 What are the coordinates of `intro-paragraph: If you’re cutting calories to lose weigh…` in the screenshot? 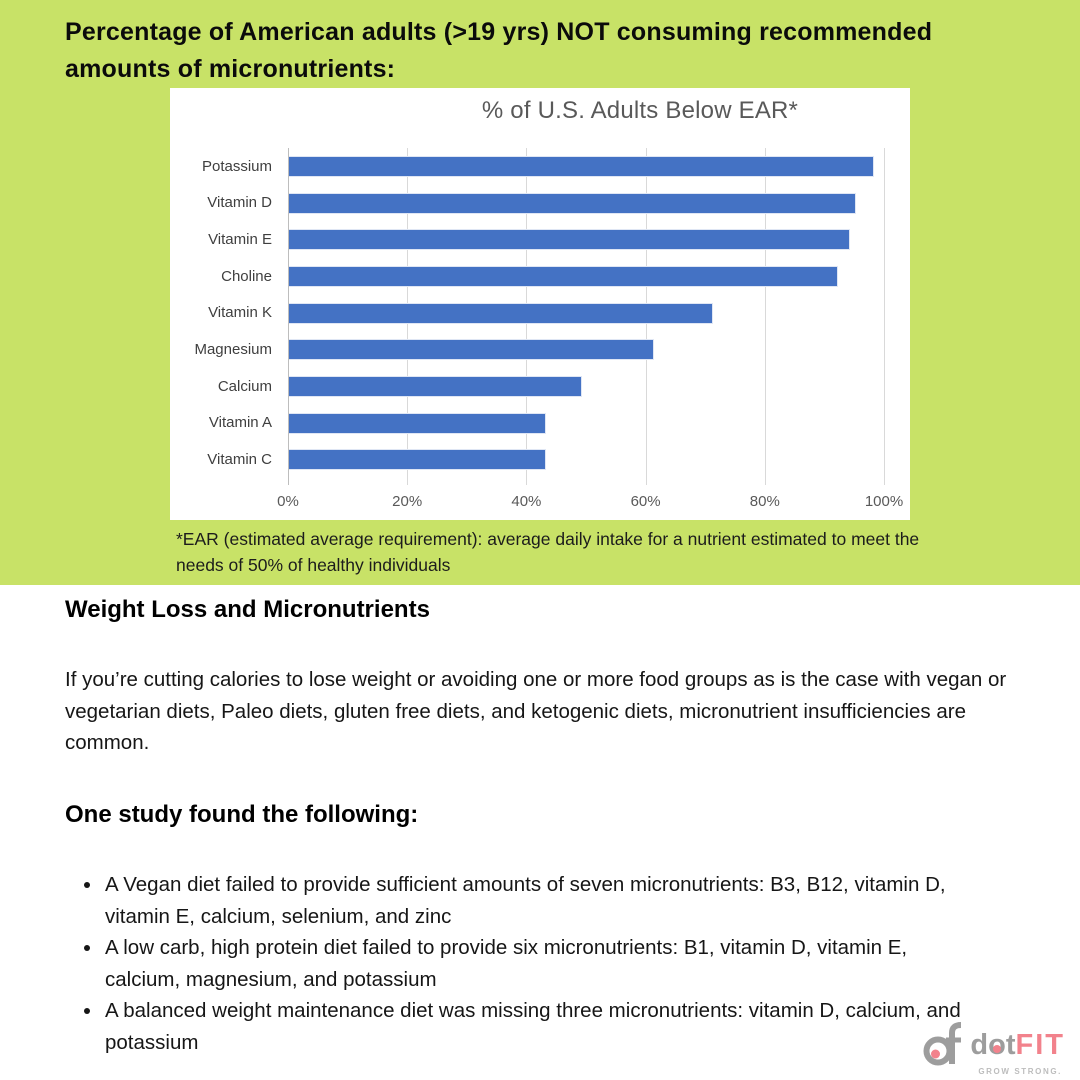 It's located at (536, 711).